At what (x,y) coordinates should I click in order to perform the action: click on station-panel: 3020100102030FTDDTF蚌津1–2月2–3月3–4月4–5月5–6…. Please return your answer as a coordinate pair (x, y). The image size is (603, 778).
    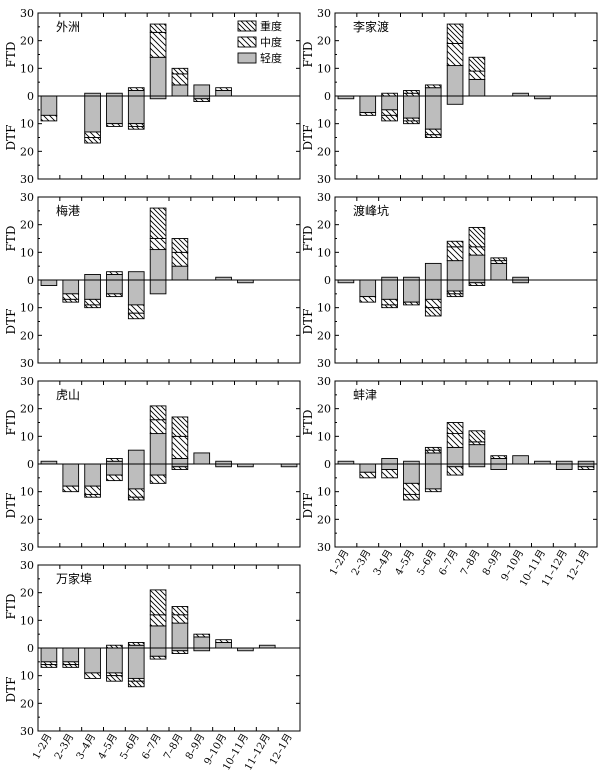
    Looking at the image, I should click on (449, 482).